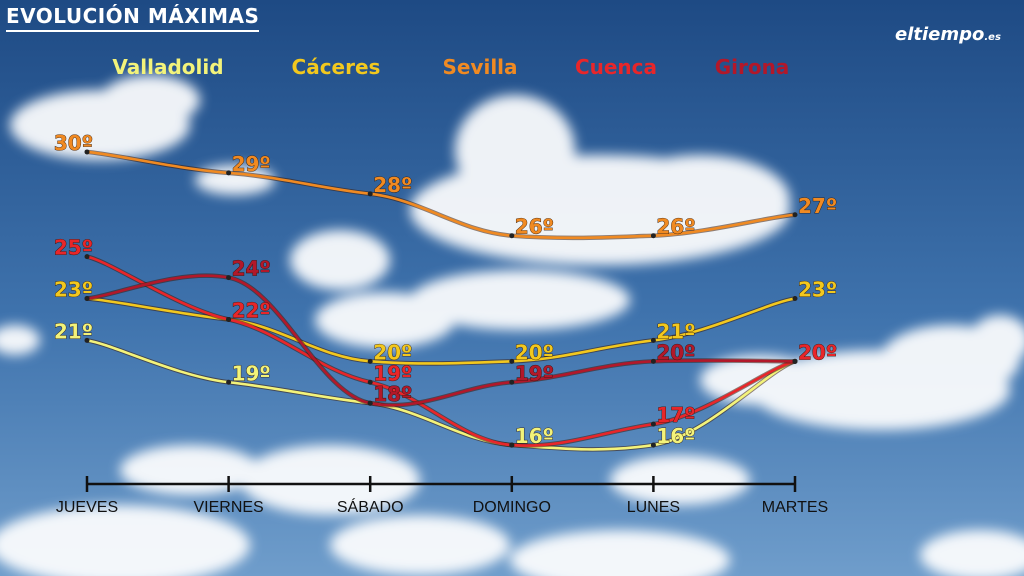  Describe the element at coordinates (251, 164) in the screenshot. I see `data-label: 29º` at that location.